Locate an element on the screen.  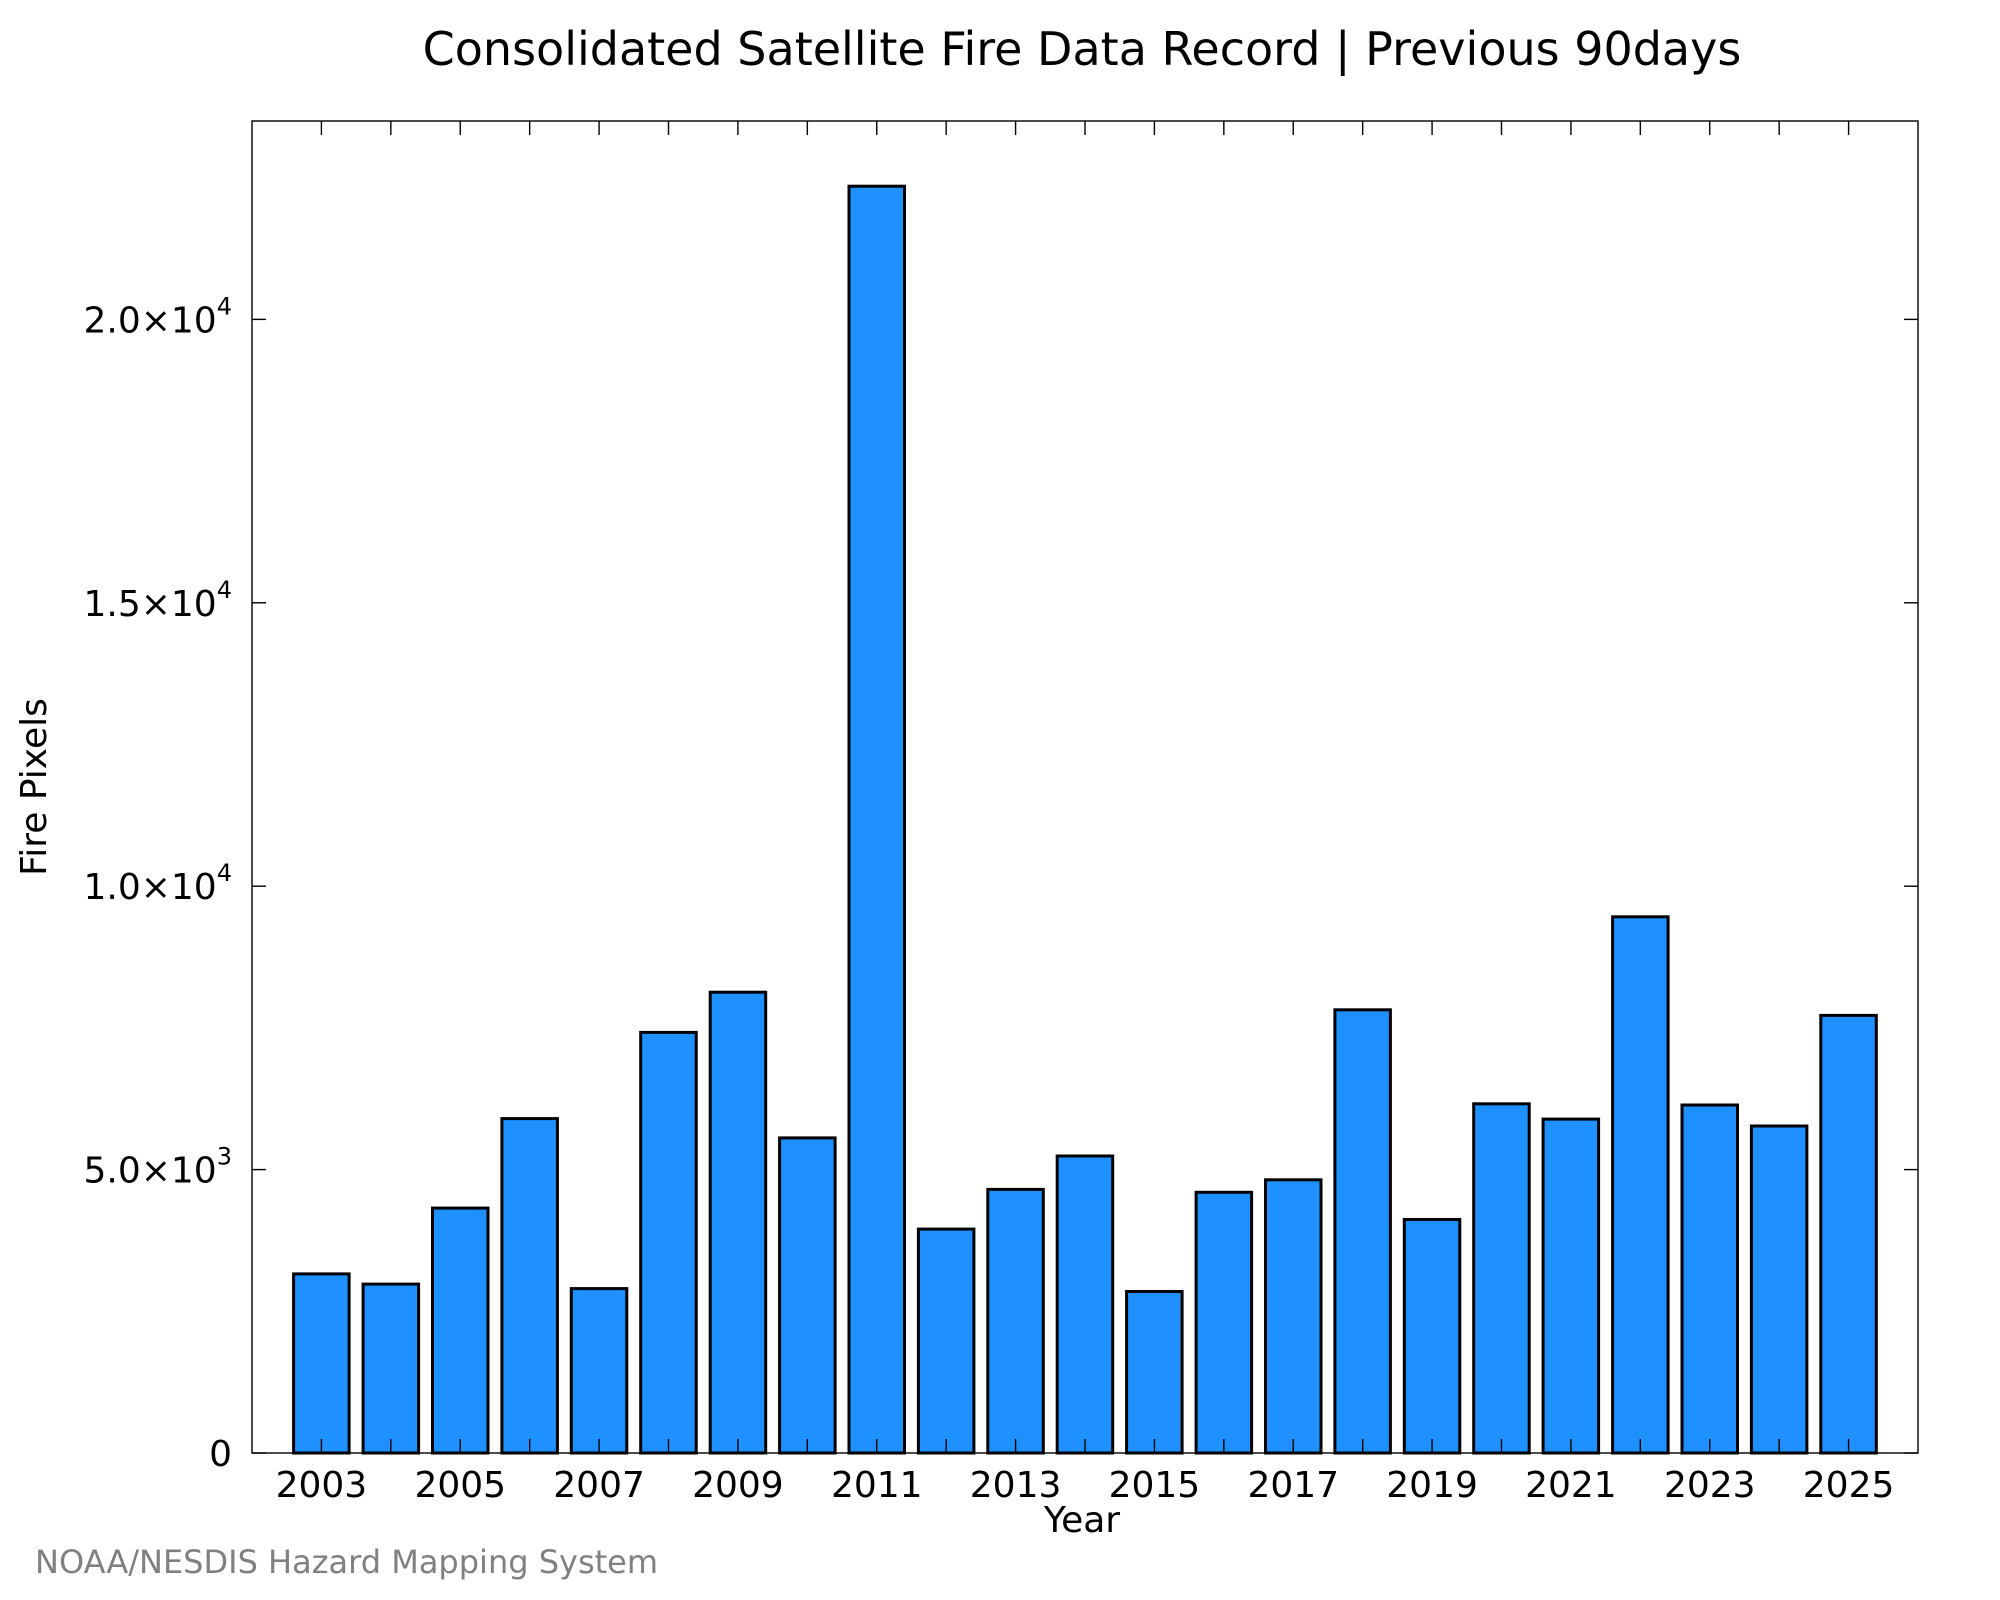
bar-2021 is located at coordinates (1571, 1286).